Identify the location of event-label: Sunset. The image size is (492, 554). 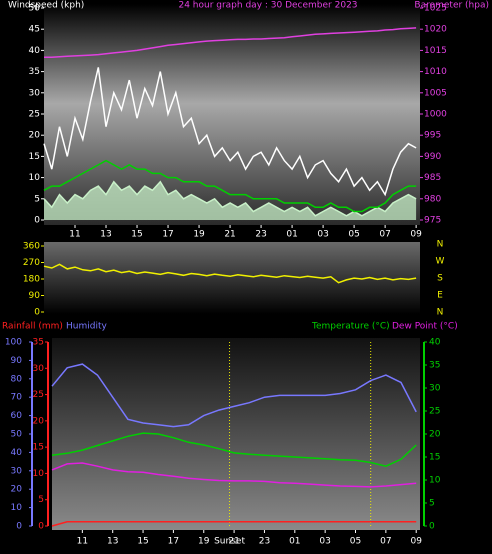
(229, 542).